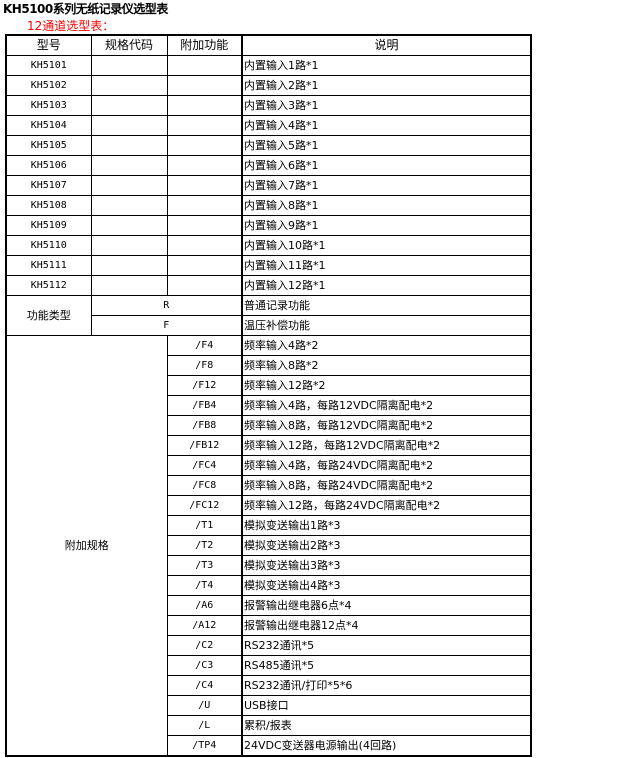 The height and width of the screenshot is (758, 621). I want to click on table-row: /C4 RS232通讯/打印*5*6, so click(269, 685).